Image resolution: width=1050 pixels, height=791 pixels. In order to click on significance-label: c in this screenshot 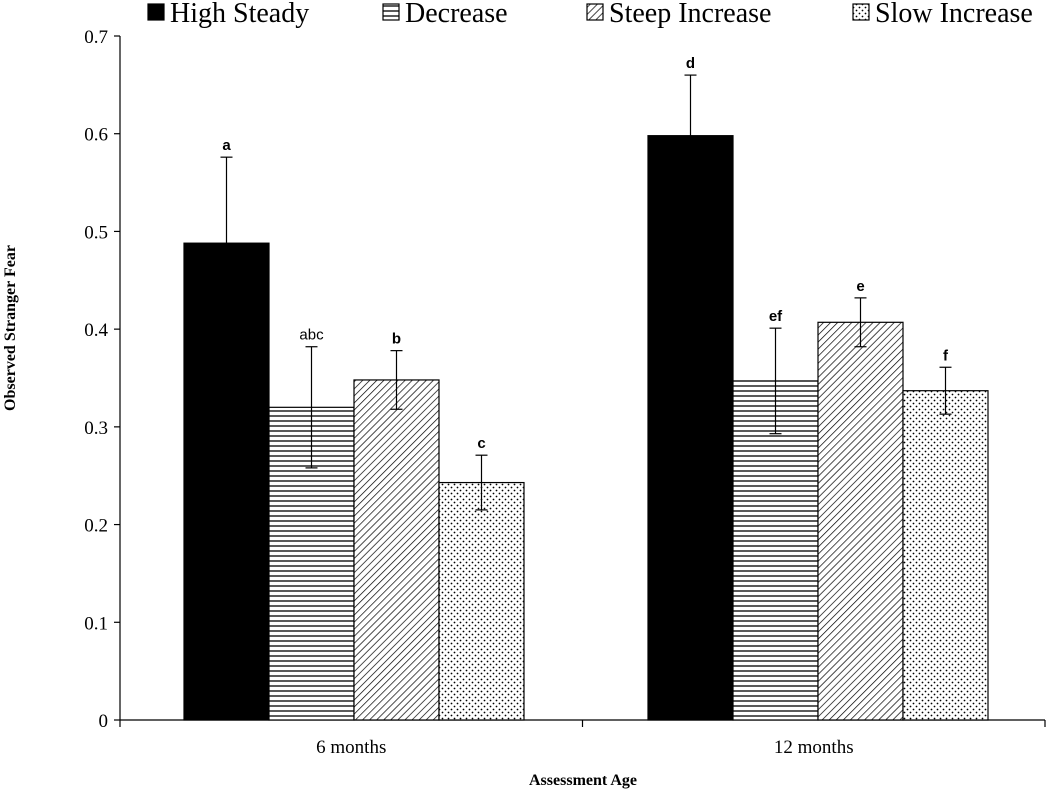, I will do `click(481, 443)`.